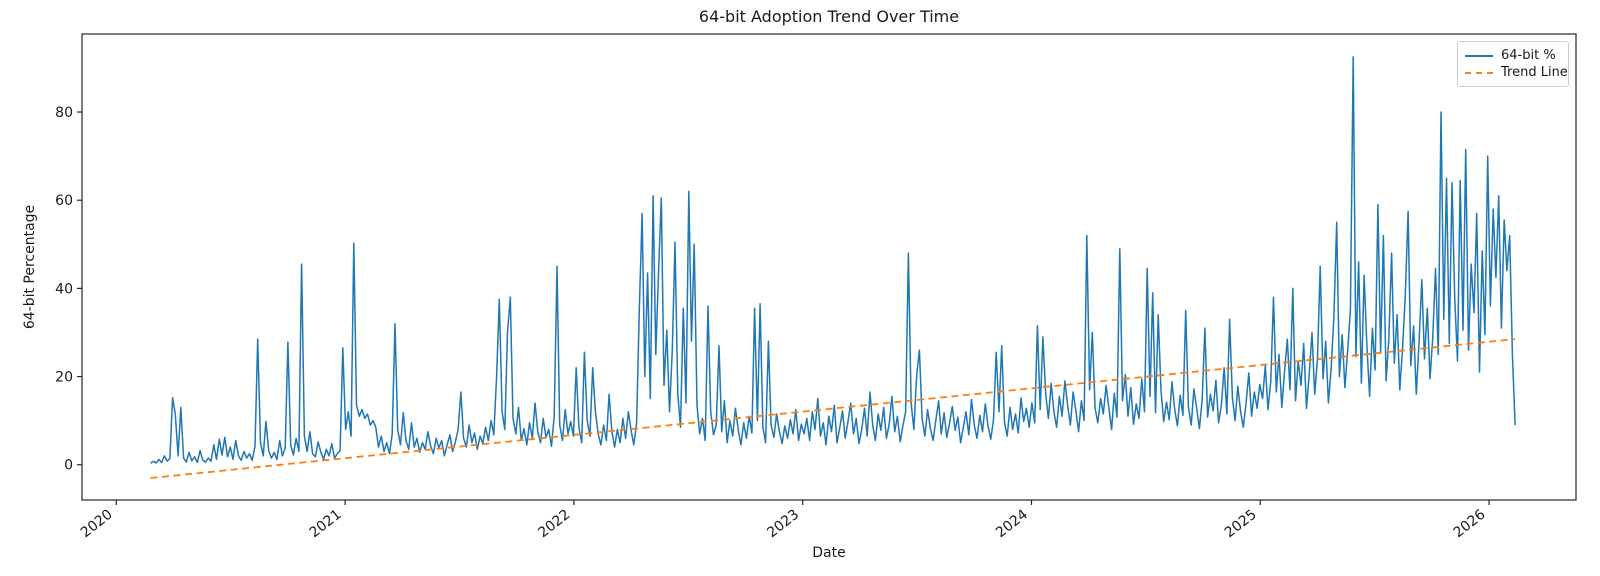 The height and width of the screenshot is (576, 1600). I want to click on x-tick-label: 2025, so click(1241, 524).